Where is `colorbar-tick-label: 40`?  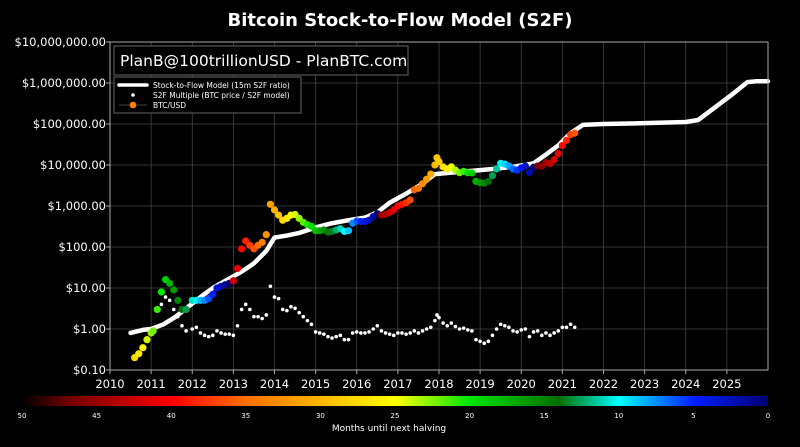 colorbar-tick-label: 40 is located at coordinates (171, 416).